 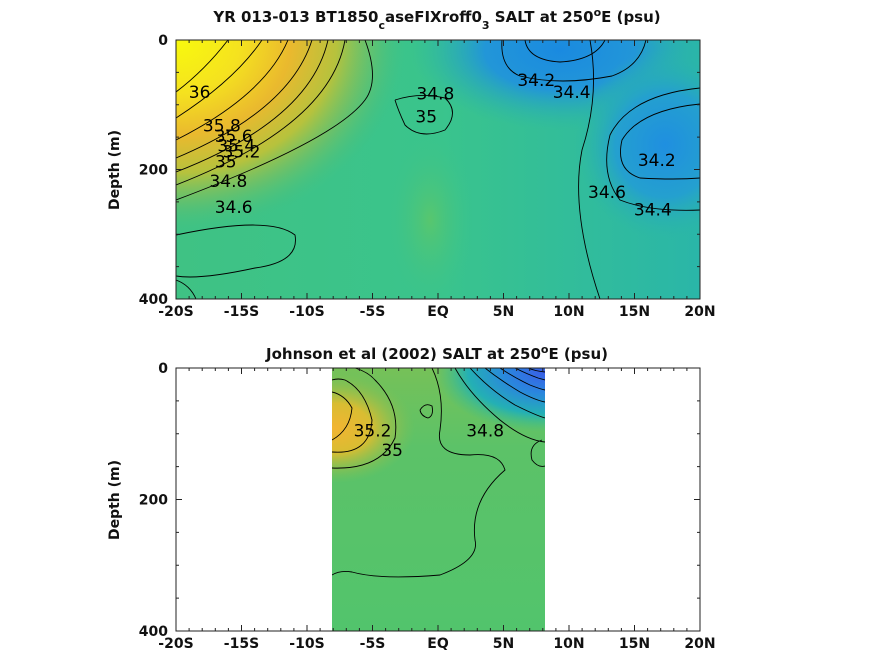 I want to click on contour-label: 35.8, so click(x=222, y=126).